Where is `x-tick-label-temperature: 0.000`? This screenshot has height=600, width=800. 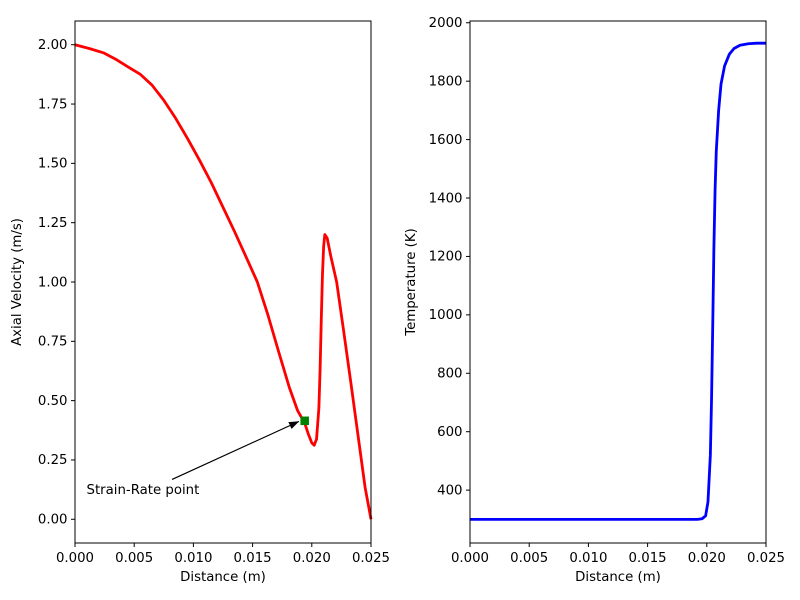
x-tick-label-temperature: 0.000 is located at coordinates (470, 558).